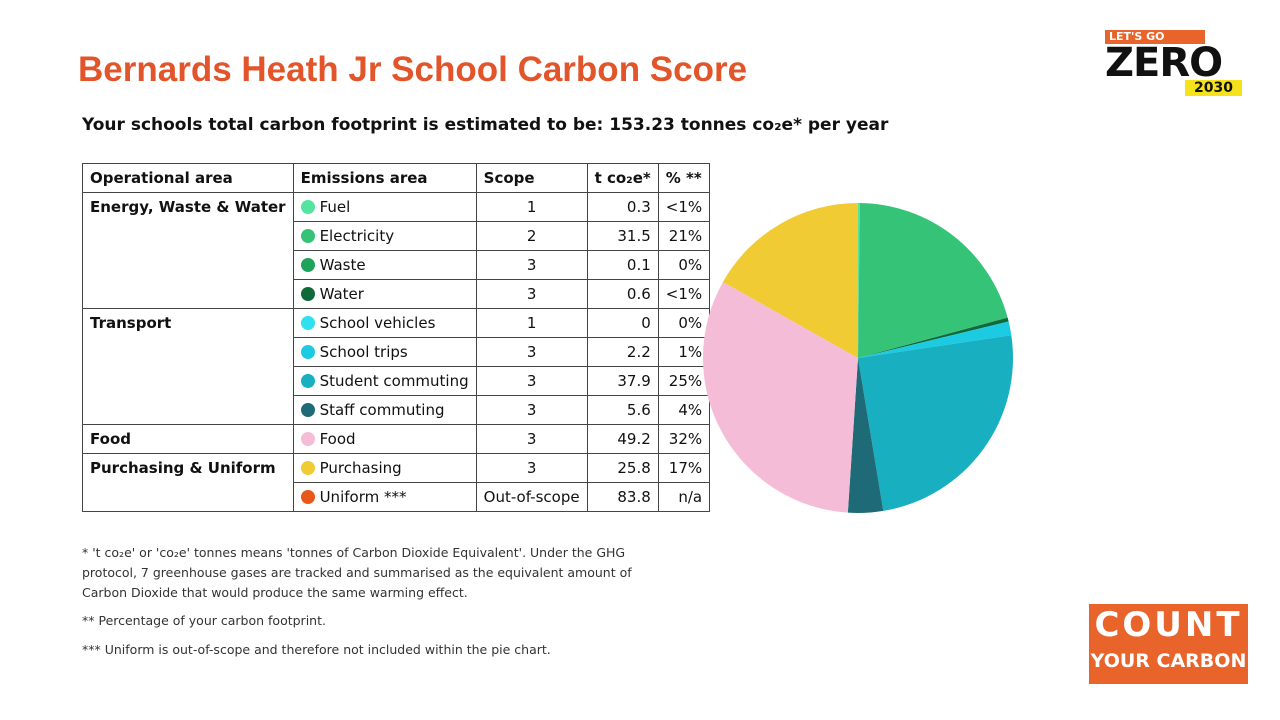  I want to click on column-header: Scope, so click(531, 178).